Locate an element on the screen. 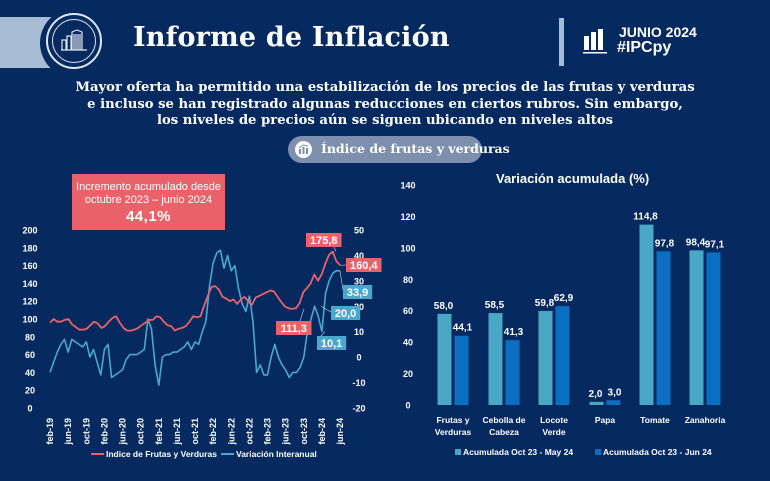 This screenshot has width=770, height=481. bar-value-label: 59,8 is located at coordinates (545, 303).